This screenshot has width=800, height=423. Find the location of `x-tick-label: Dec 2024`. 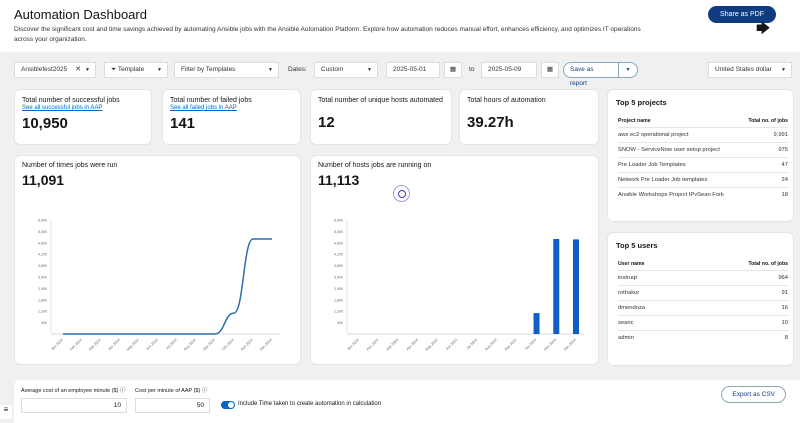

x-tick-label: Dec 2024 is located at coordinates (570, 345).